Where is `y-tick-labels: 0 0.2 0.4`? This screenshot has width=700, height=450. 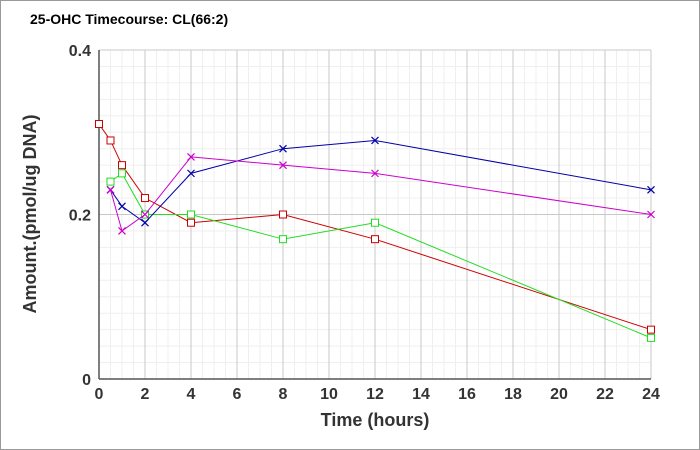 y-tick-labels: 0 0.2 0.4 is located at coordinates (80, 216).